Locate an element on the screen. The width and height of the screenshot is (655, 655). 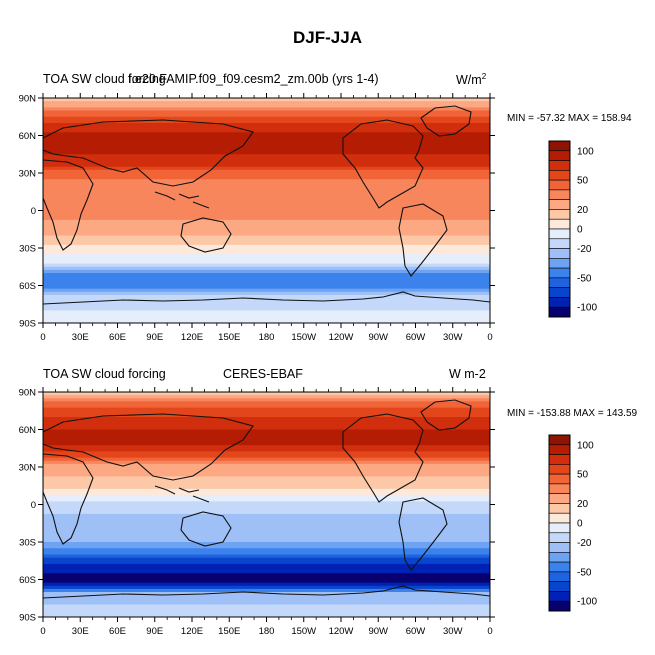
panel1-coast-antarctica is located at coordinates (266, 298).